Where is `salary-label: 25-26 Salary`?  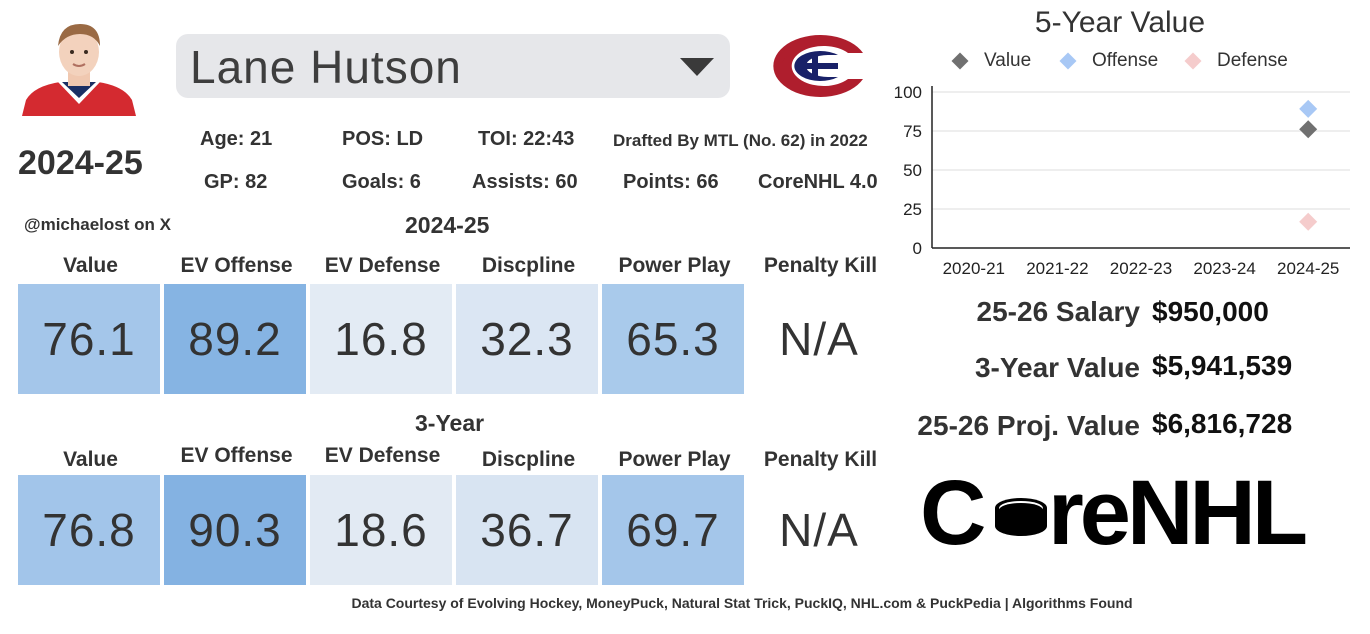 salary-label: 25-26 Salary is located at coordinates (1058, 311).